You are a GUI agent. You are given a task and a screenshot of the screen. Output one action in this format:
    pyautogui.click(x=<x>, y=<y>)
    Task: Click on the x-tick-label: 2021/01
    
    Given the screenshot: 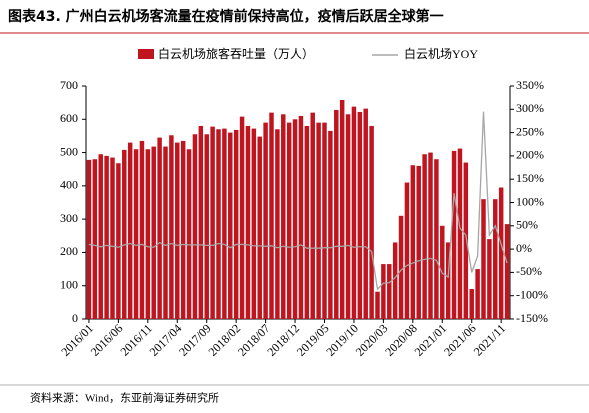 What is the action you would take?
    pyautogui.click(x=431, y=340)
    